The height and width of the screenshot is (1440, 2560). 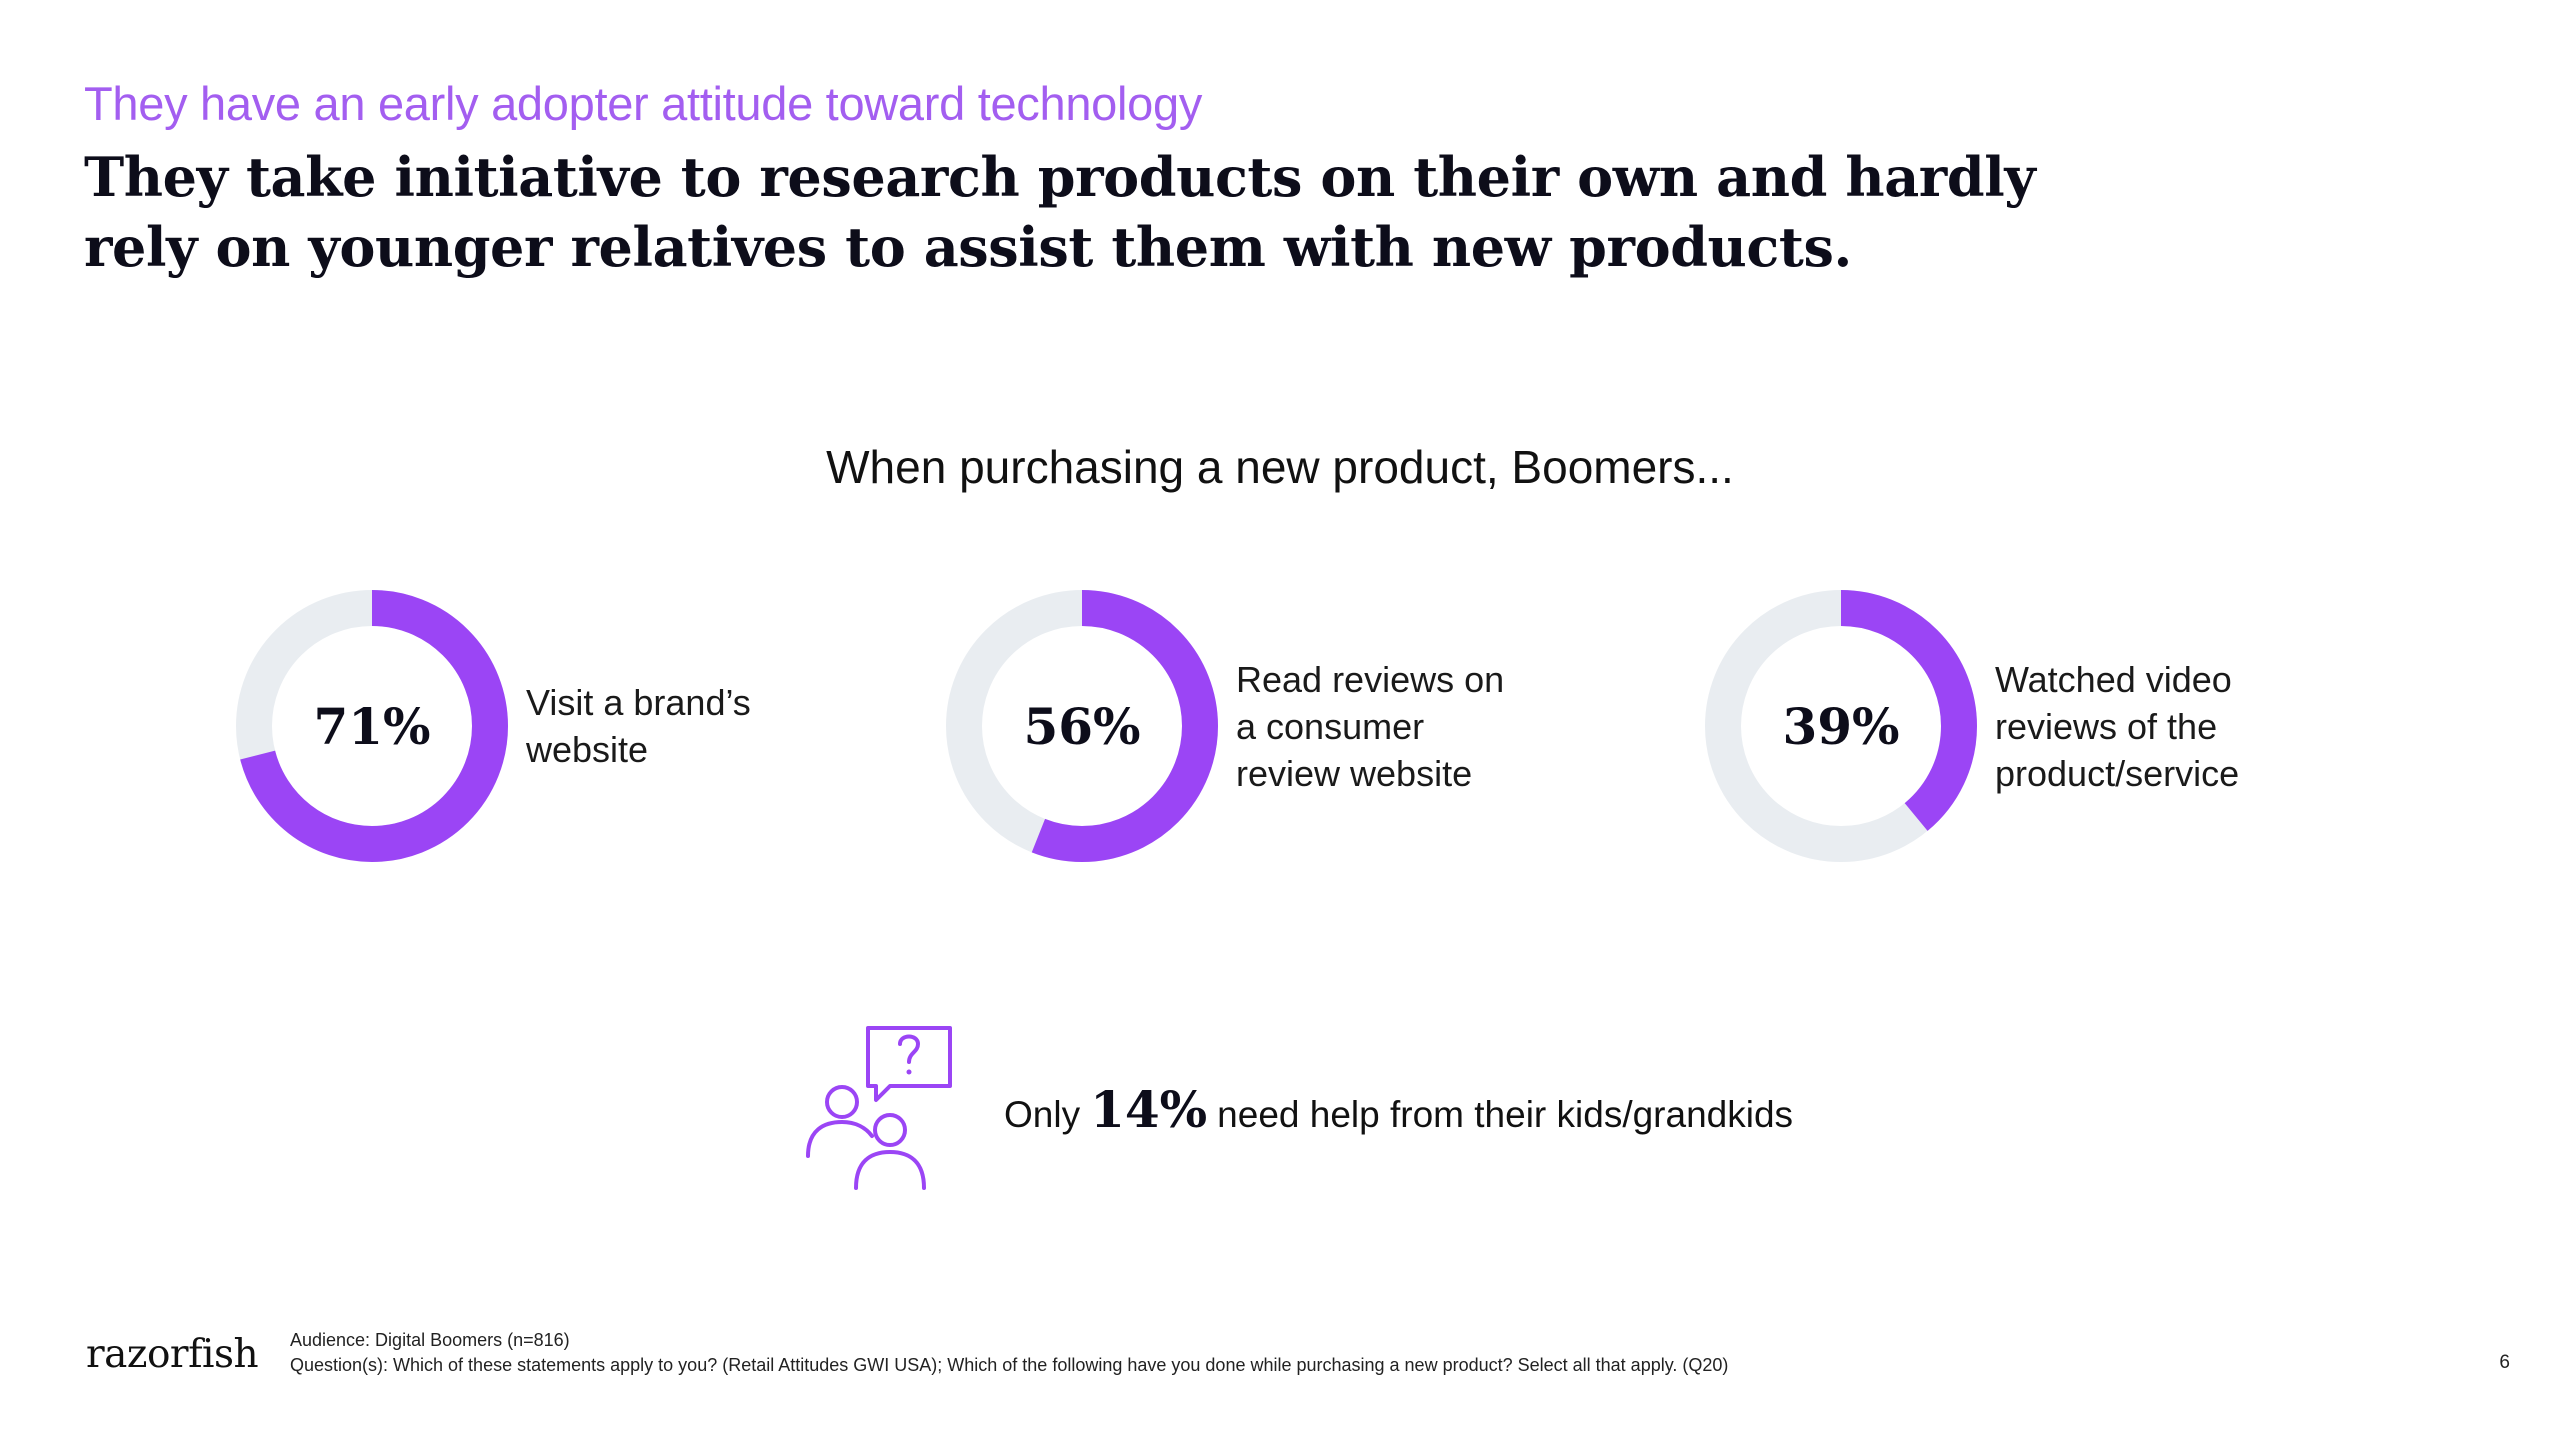 I want to click on page-number: 6, so click(x=2504, y=1362).